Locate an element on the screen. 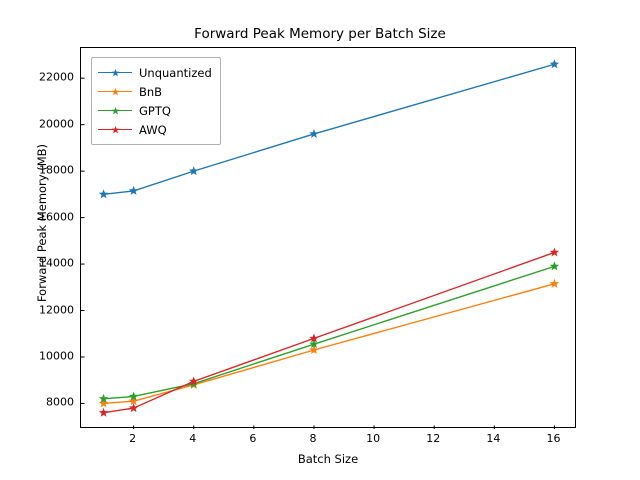  y-tick-label: 16000 is located at coordinates (56, 217).